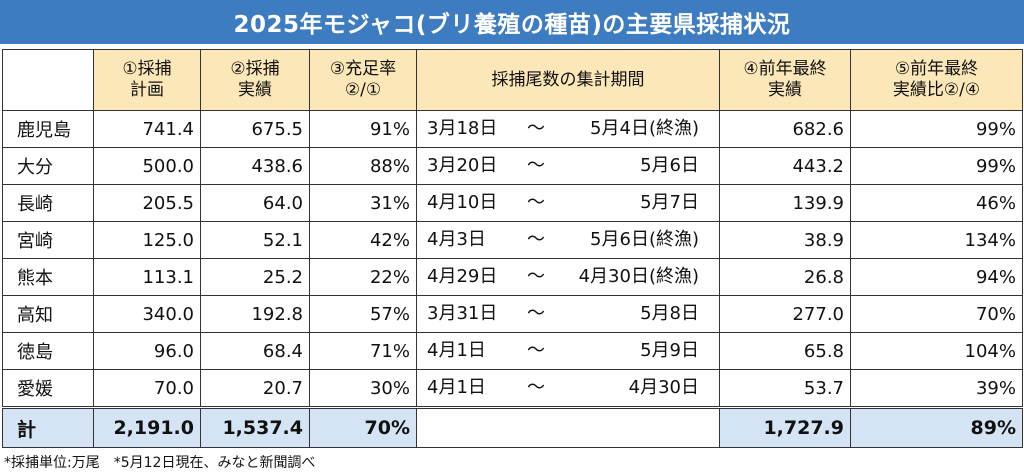  What do you see at coordinates (363, 166) in the screenshot?
I see `rate-cell: 88%` at bounding box center [363, 166].